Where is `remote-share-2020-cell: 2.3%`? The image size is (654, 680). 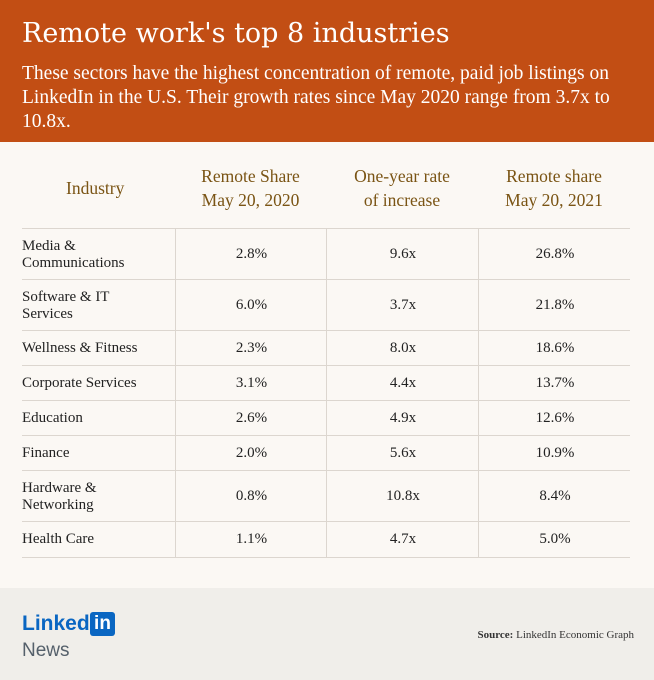
remote-share-2020-cell: 2.3% is located at coordinates (251, 348).